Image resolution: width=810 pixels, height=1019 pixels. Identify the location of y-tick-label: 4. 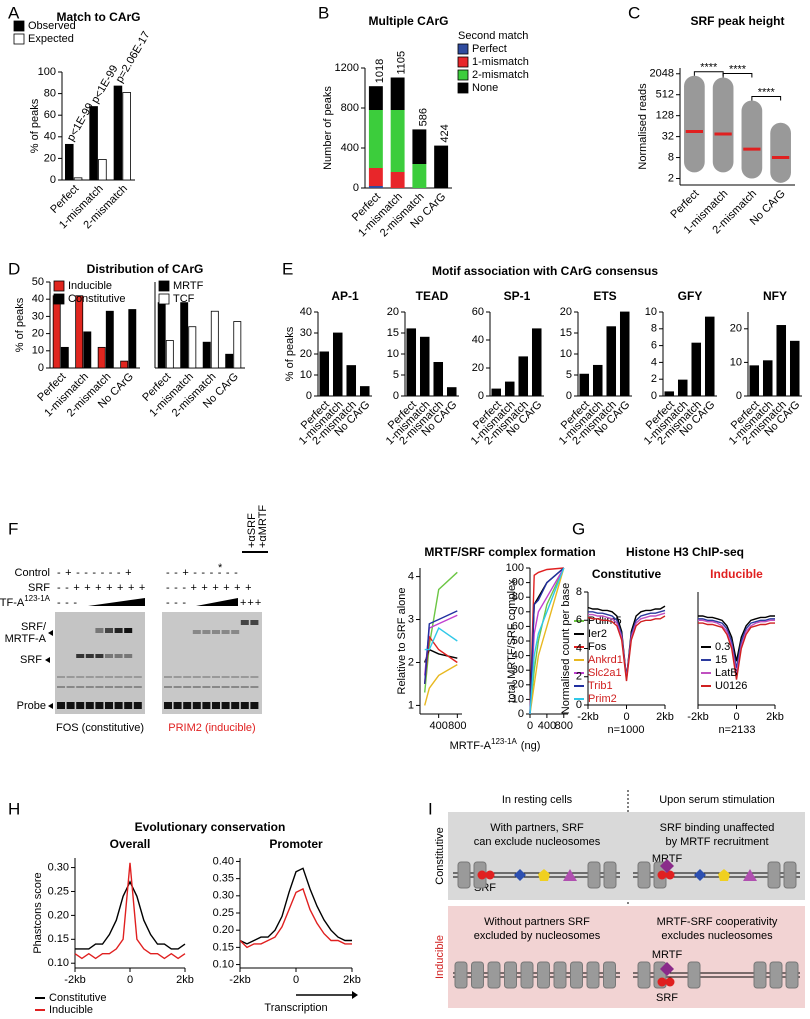
(411, 576).